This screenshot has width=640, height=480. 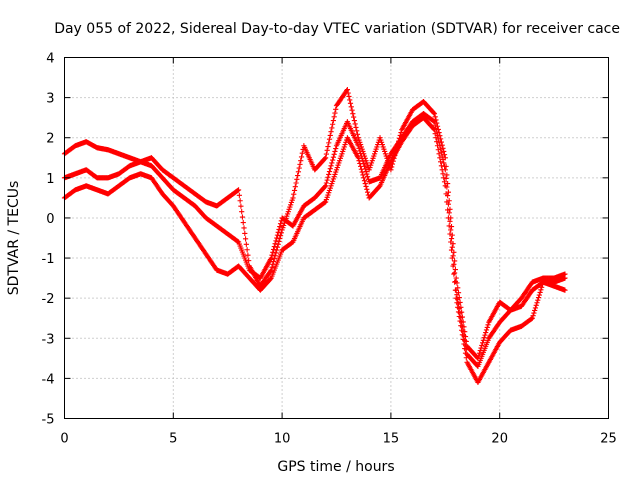 I want to click on y-tick-label: 4, so click(x=50, y=59).